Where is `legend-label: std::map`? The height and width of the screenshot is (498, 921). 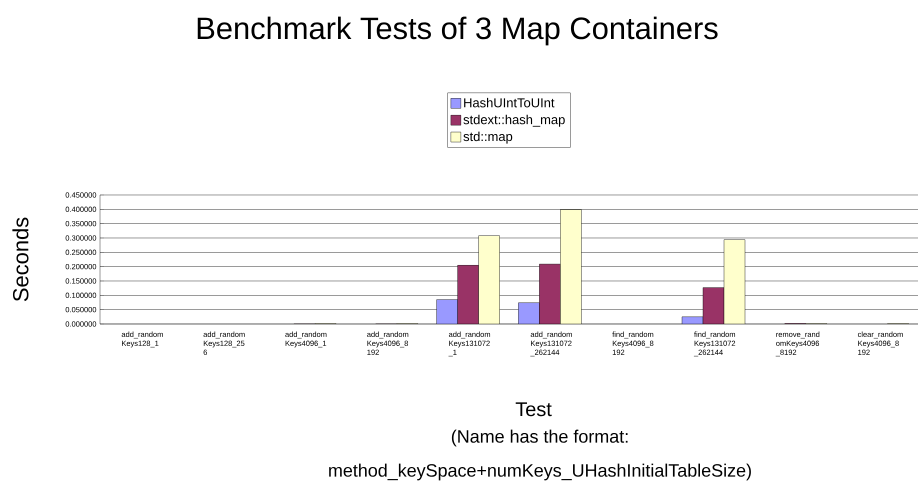
legend-label: std::map is located at coordinates (487, 138).